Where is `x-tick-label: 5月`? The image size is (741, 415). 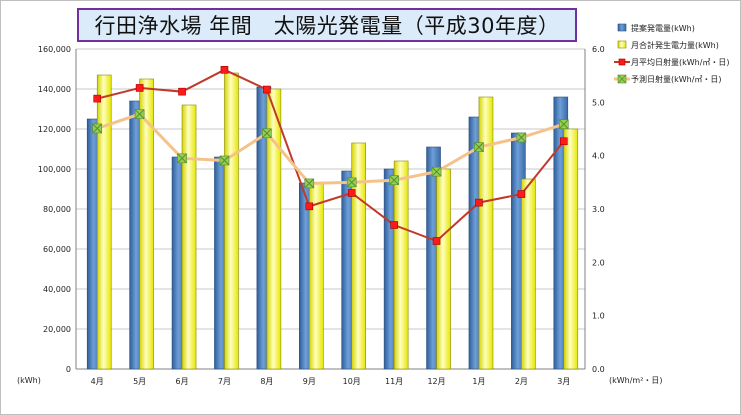 x-tick-label: 5月 is located at coordinates (139, 381).